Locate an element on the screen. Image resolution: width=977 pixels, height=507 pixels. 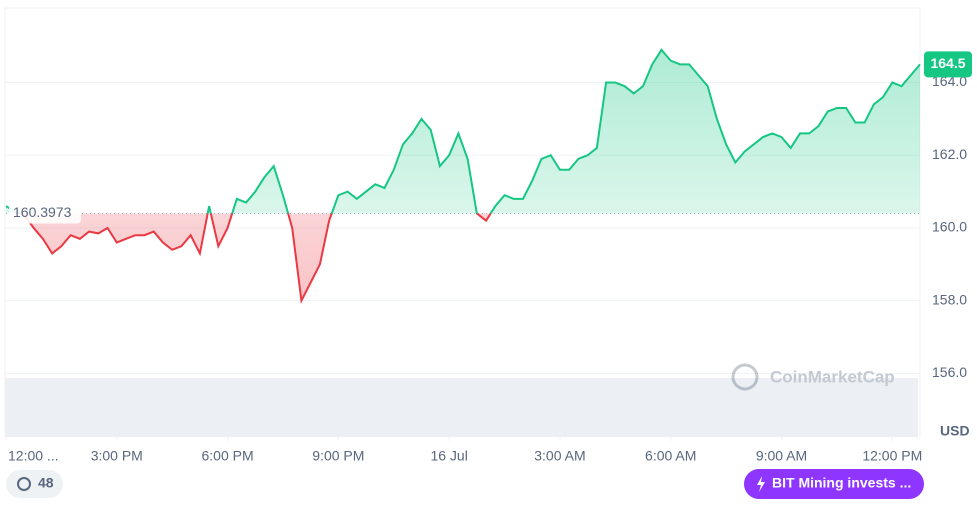
volume-area is located at coordinates (461, 407).